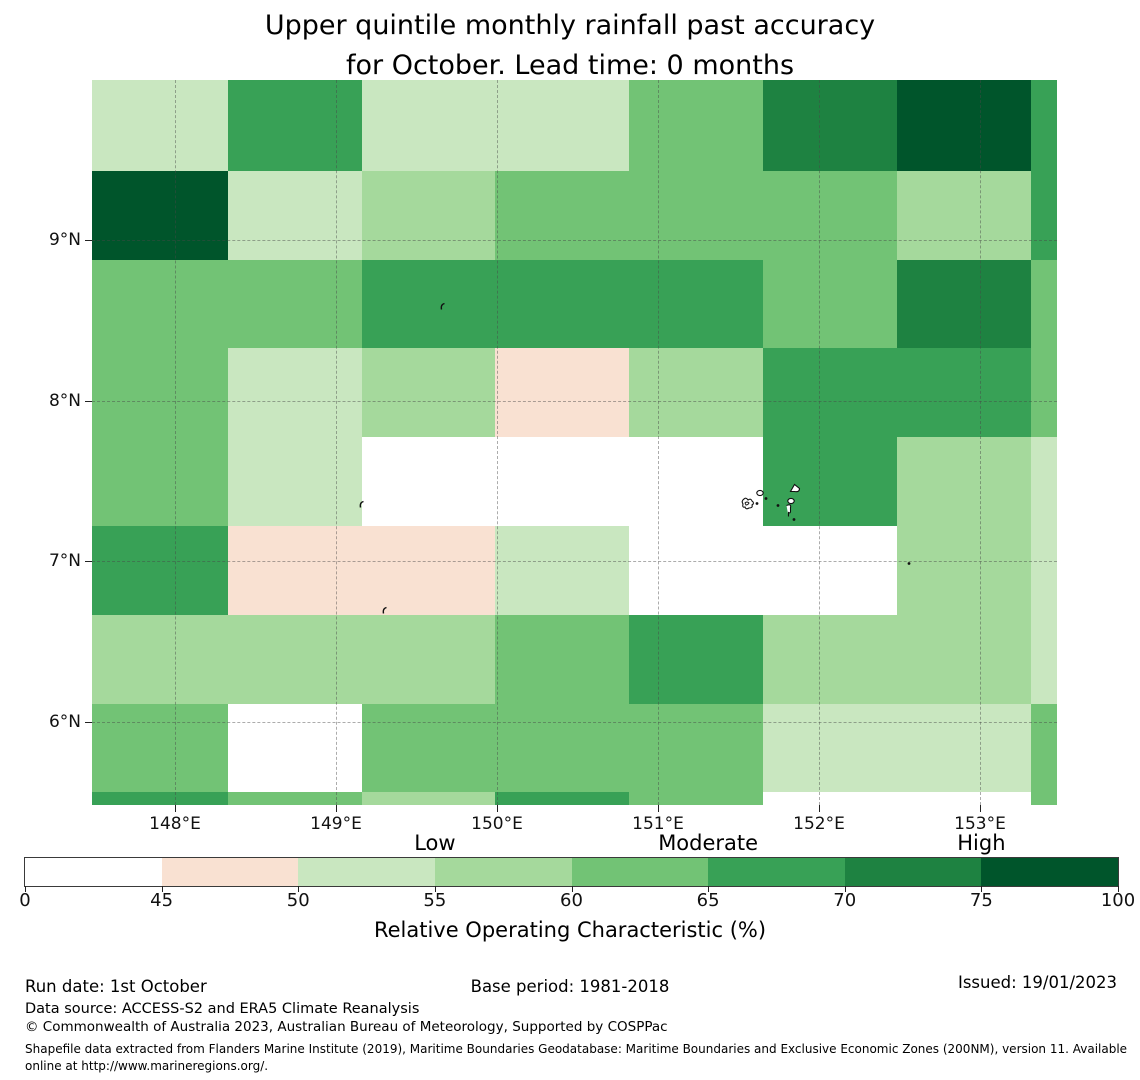  Describe the element at coordinates (570, 986) in the screenshot. I see `base-period-text: Base period: 1981-2018` at that location.